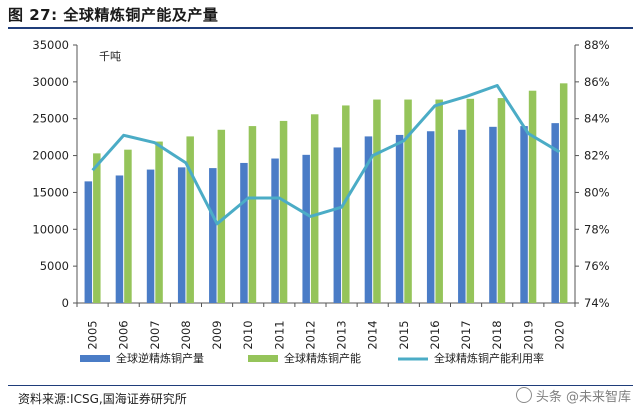 The image size is (641, 413). I want to click on legend-capacity-label: 全球精炼铜产能, so click(322, 358).